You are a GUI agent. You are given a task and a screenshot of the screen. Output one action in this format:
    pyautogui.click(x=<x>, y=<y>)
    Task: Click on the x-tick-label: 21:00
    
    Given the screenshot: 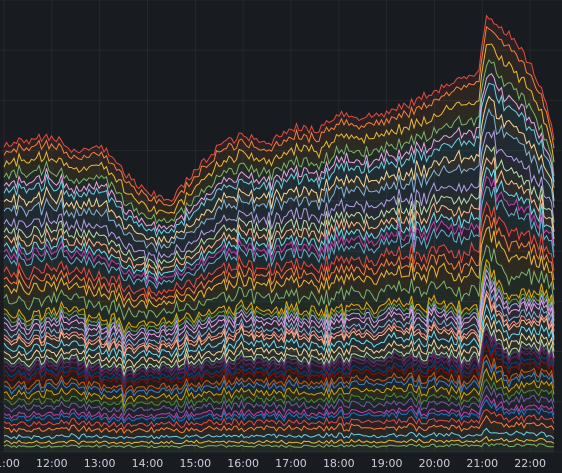 What is the action you would take?
    pyautogui.click(x=482, y=463)
    